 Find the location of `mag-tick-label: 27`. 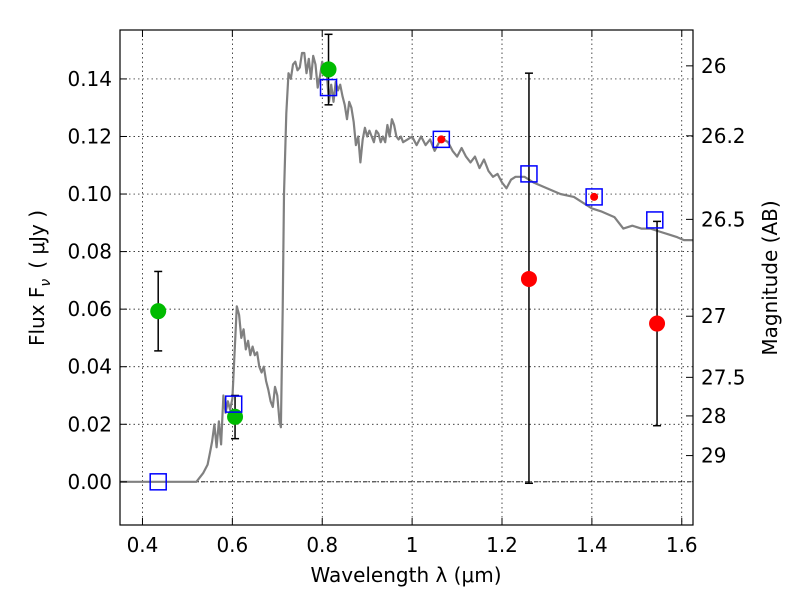

mag-tick-label: 27 is located at coordinates (713, 316).